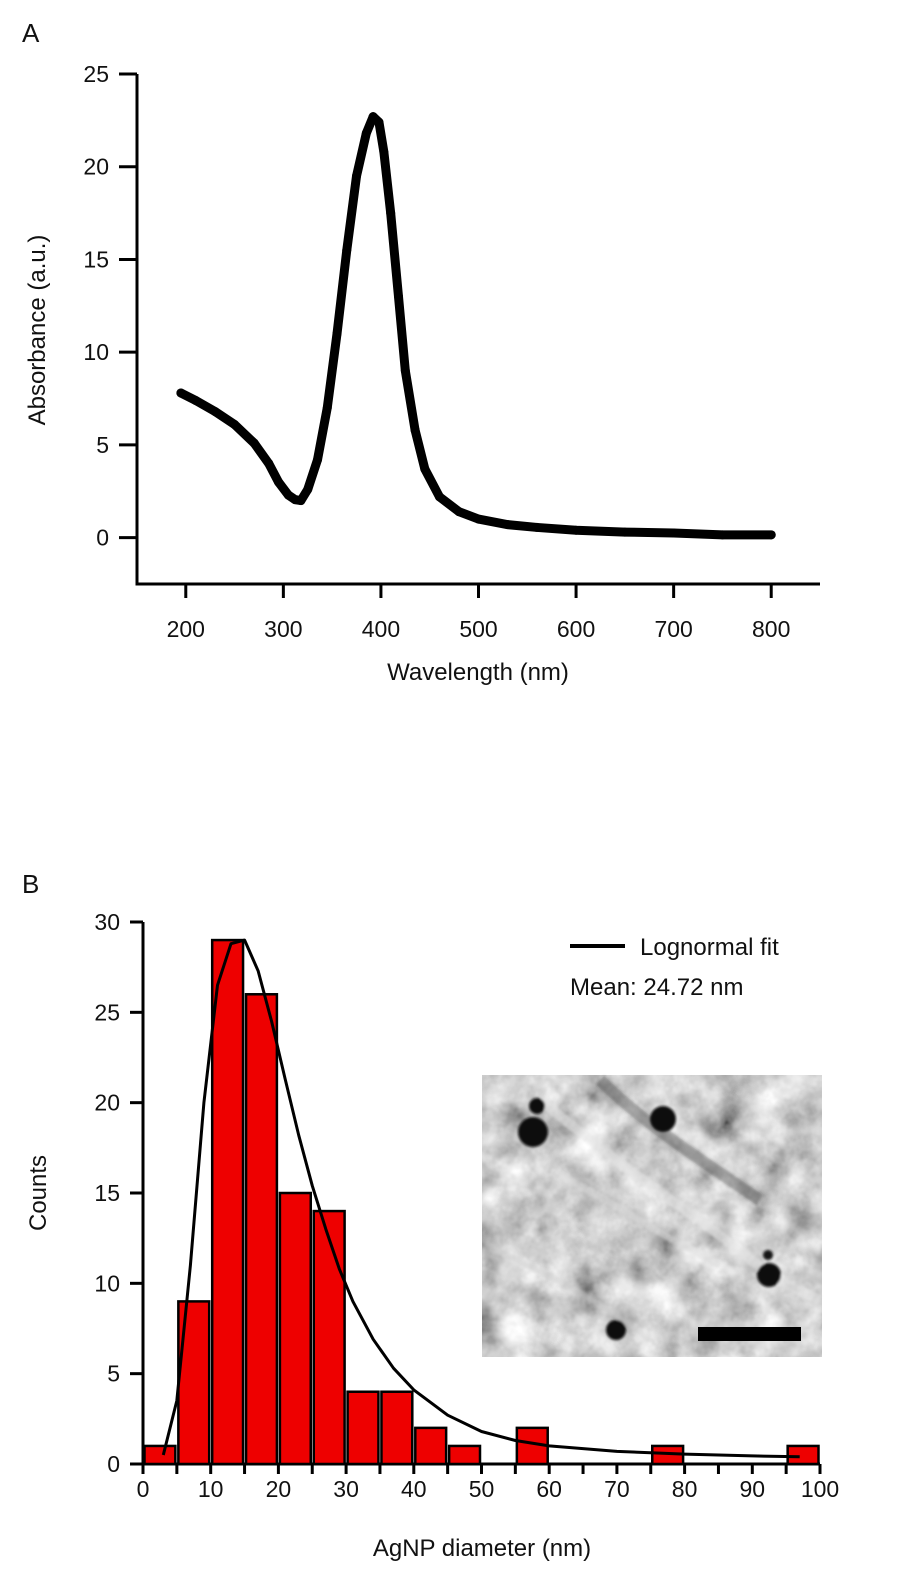 The image size is (900, 1588). What do you see at coordinates (107, 922) in the screenshot?
I see `panel-b-y-tick-label: 30` at bounding box center [107, 922].